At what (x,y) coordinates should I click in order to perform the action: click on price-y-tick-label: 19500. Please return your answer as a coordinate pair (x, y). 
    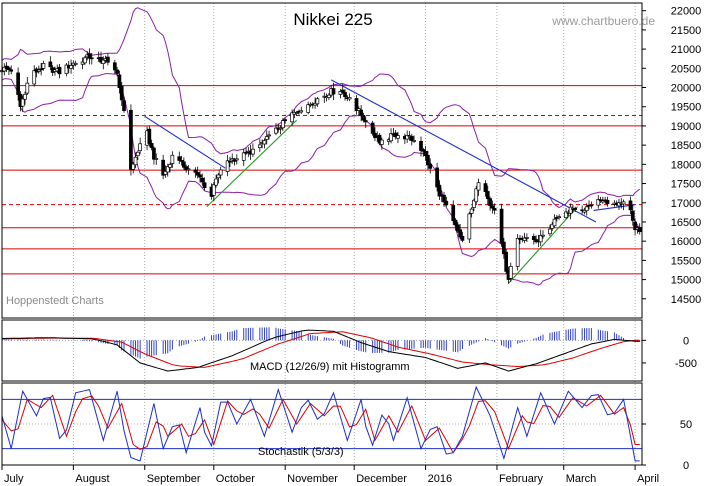
    Looking at the image, I should click on (686, 108).